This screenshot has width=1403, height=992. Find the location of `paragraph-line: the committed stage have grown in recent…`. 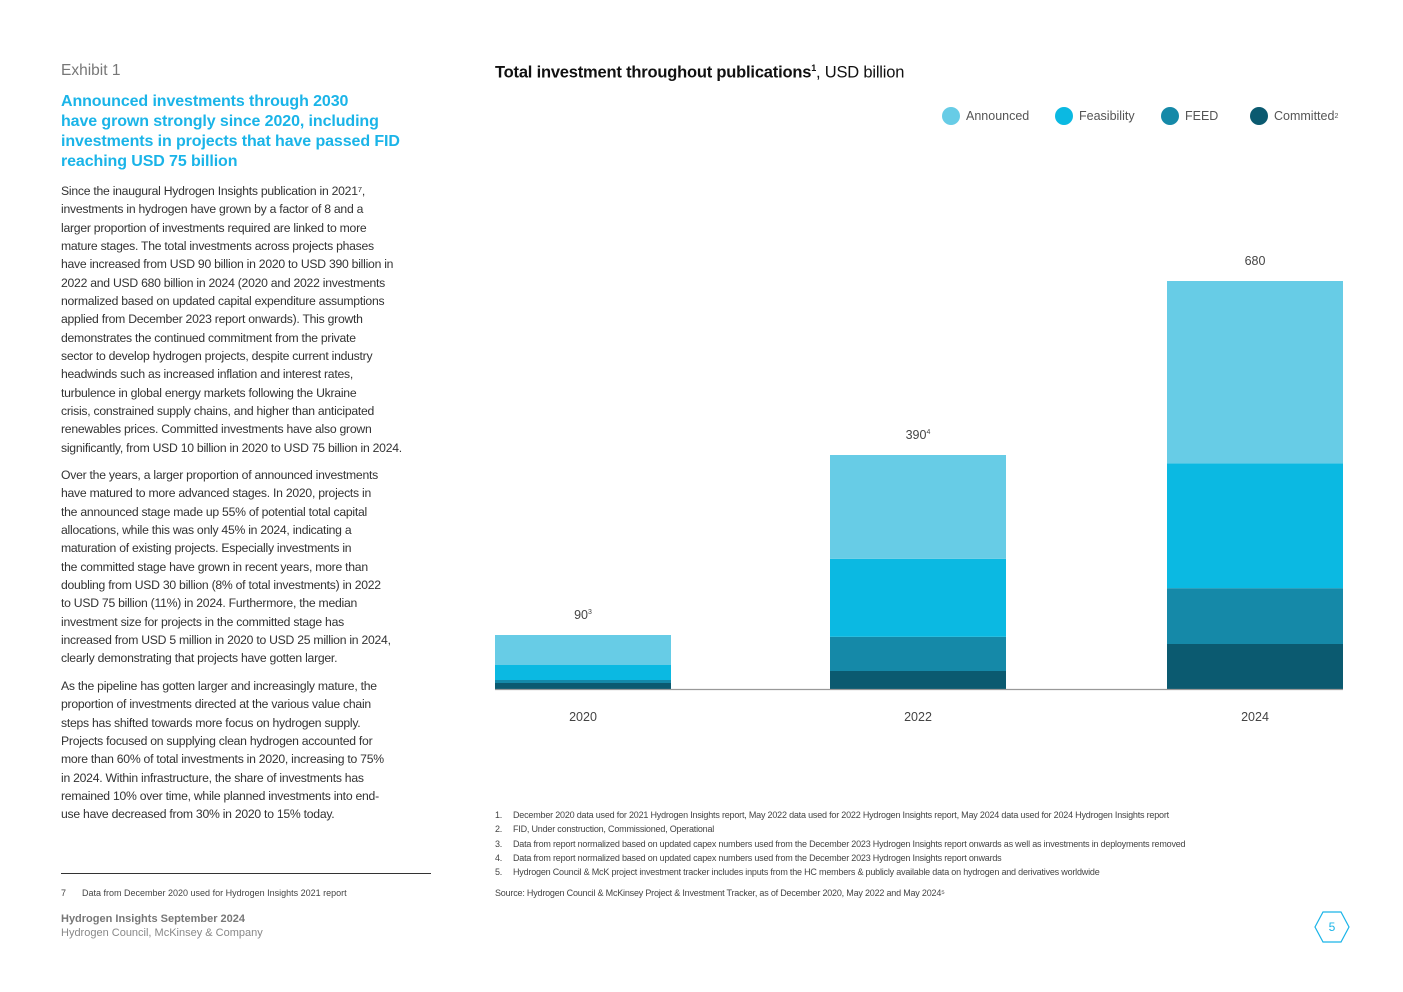

paragraph-line: the committed stage have grown in recent… is located at coordinates (214, 566).